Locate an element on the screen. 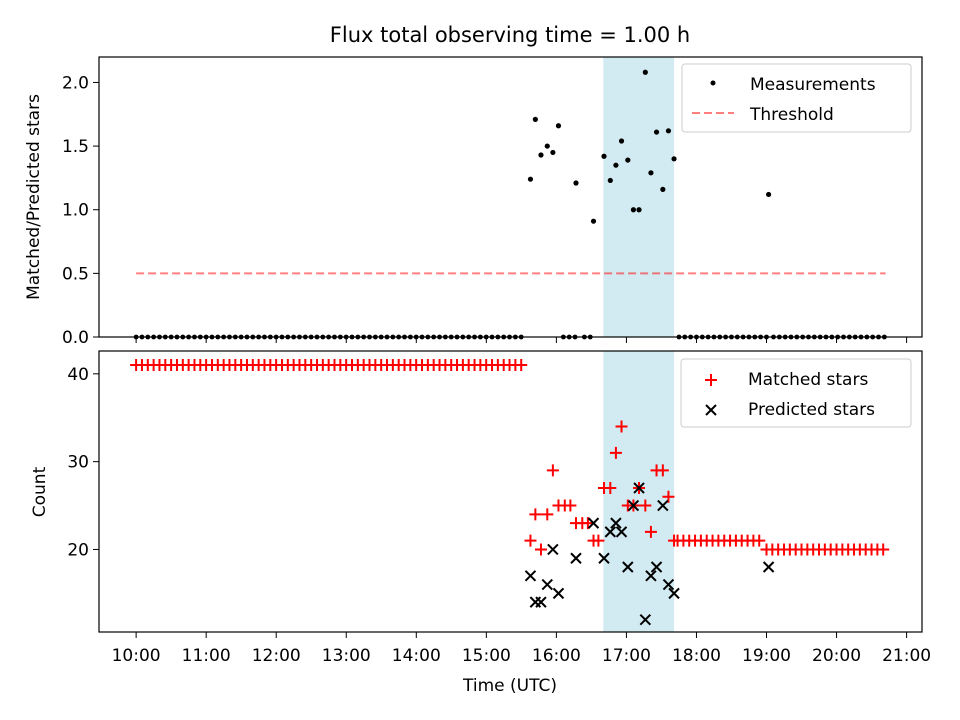 This screenshot has height=720, width=960. top-y-ticks: 0.0 0.5 1.0 1.5 2.0 is located at coordinates (80, 210).